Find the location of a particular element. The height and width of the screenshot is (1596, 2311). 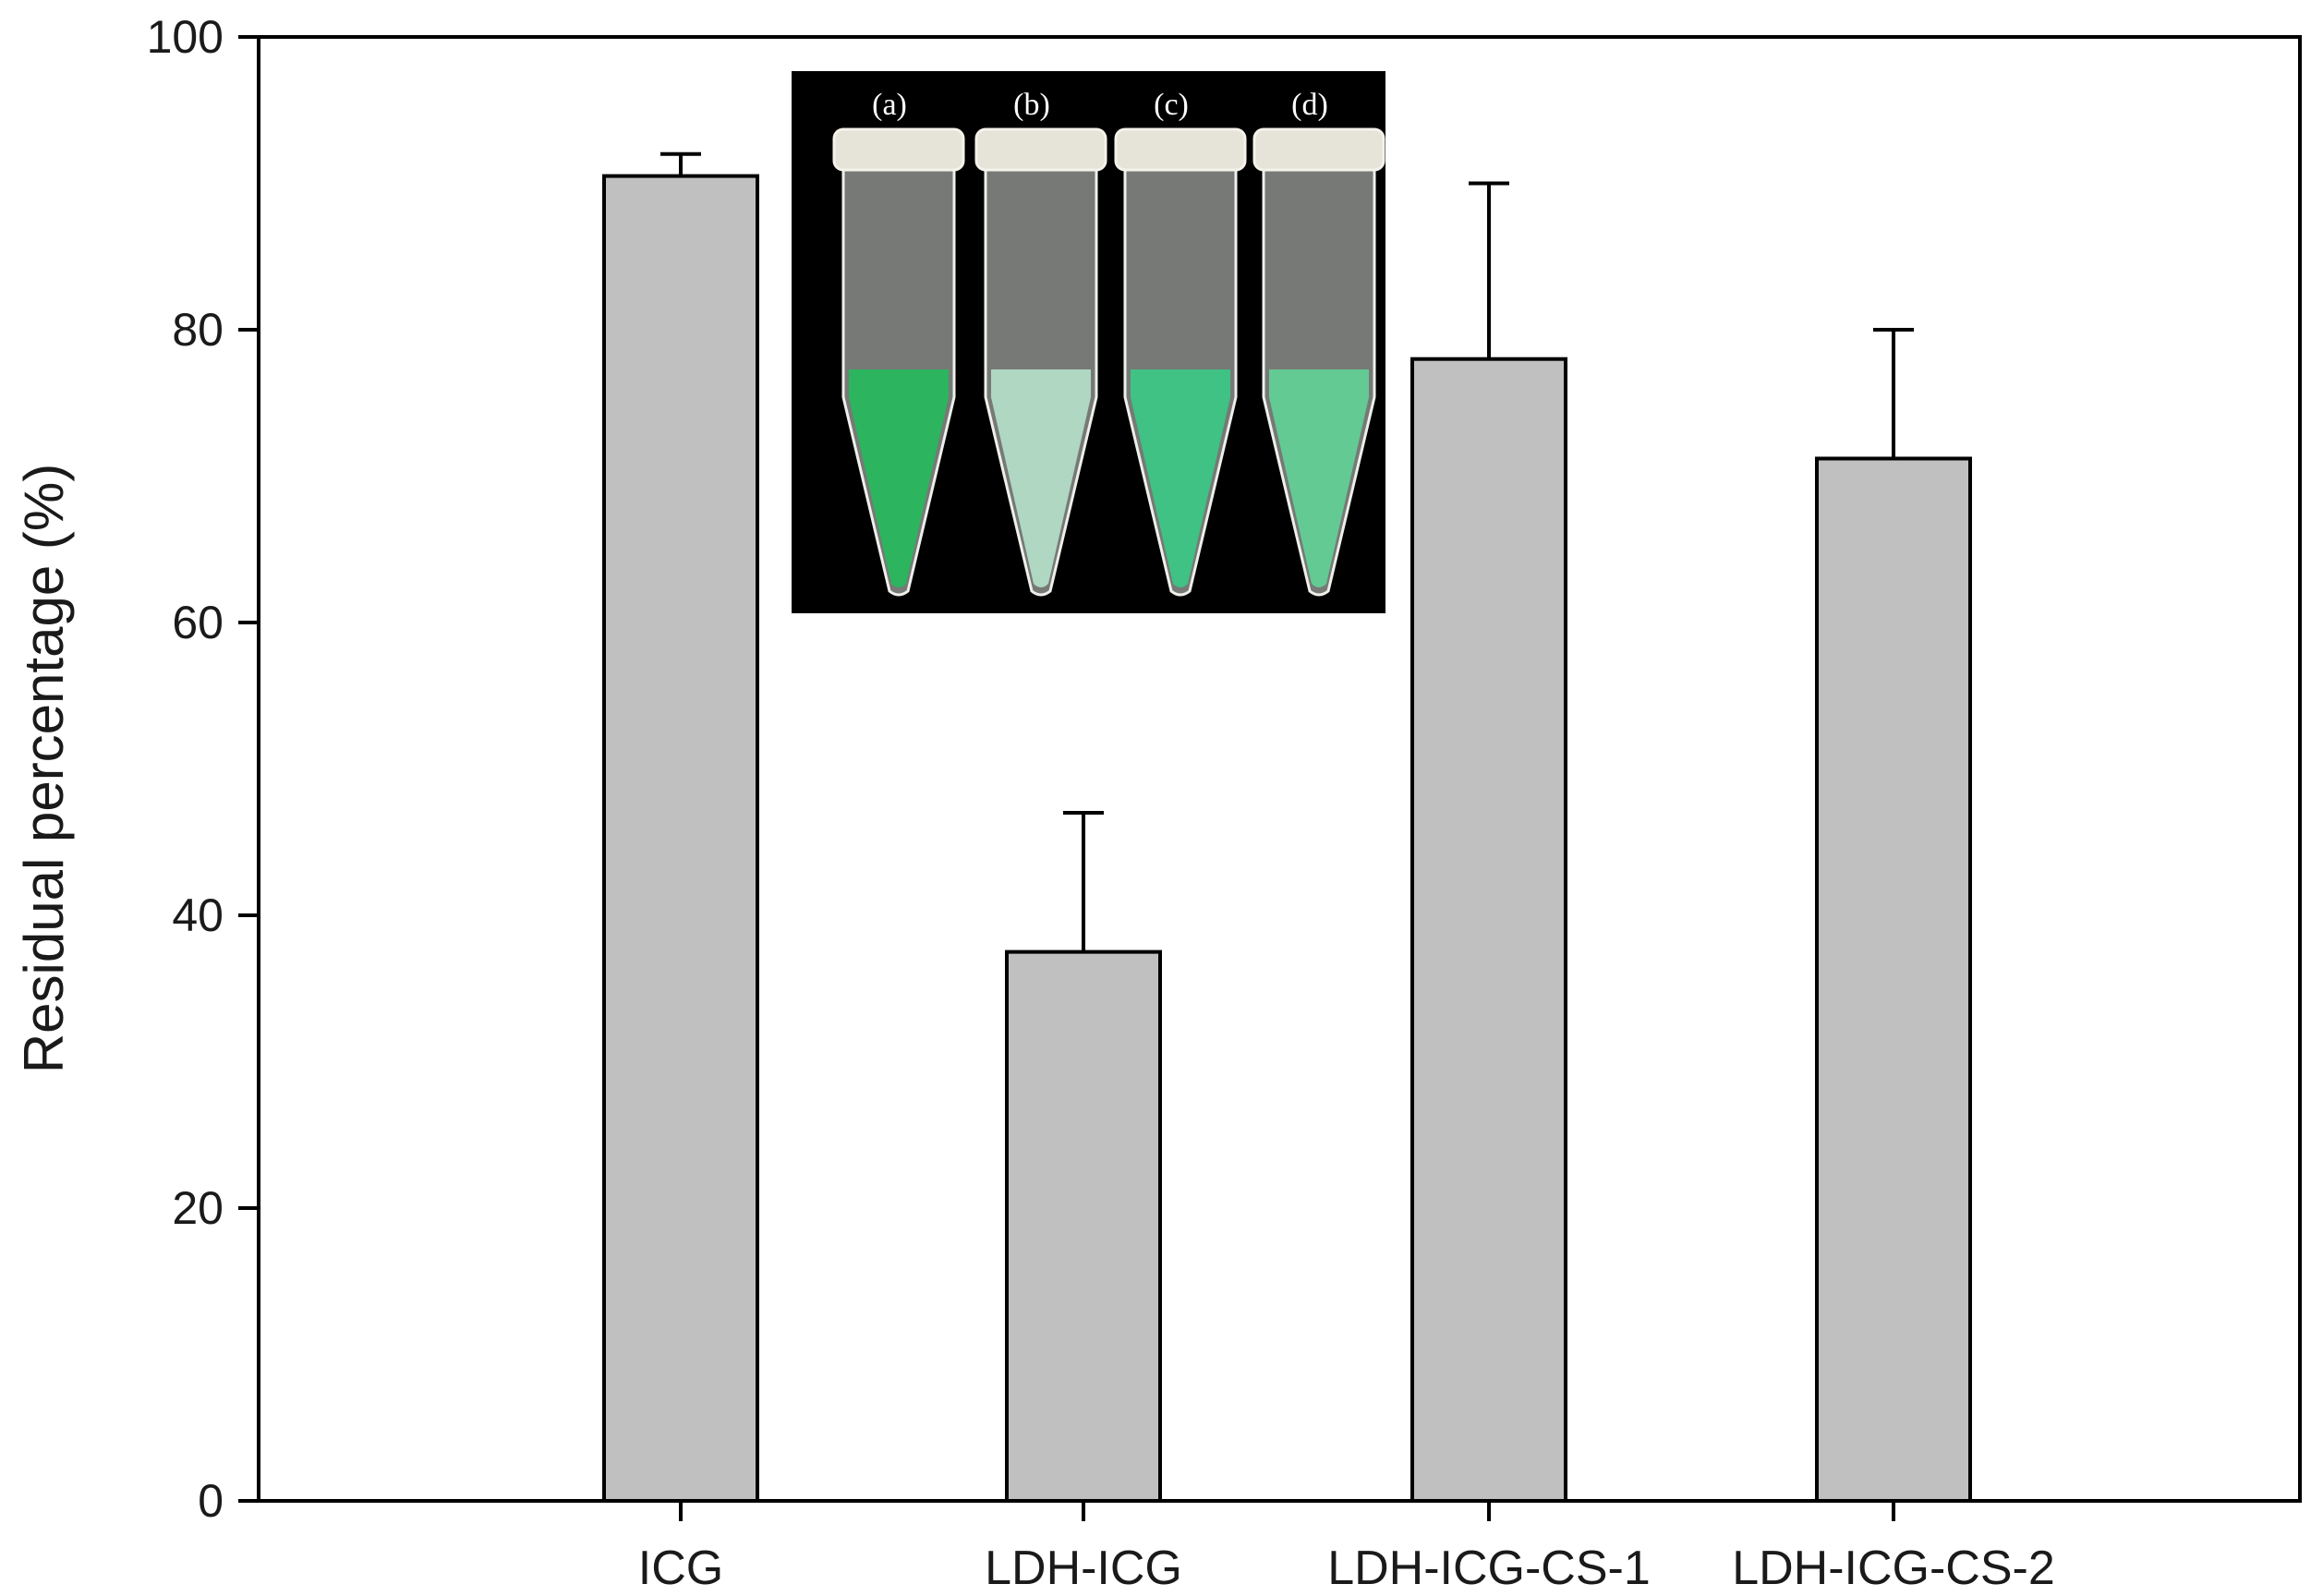

x-axis-ticks: ICG LDH-ICG LDH-ICG-CS-1 LDH-ICG-CS-2 is located at coordinates (1346, 1548).